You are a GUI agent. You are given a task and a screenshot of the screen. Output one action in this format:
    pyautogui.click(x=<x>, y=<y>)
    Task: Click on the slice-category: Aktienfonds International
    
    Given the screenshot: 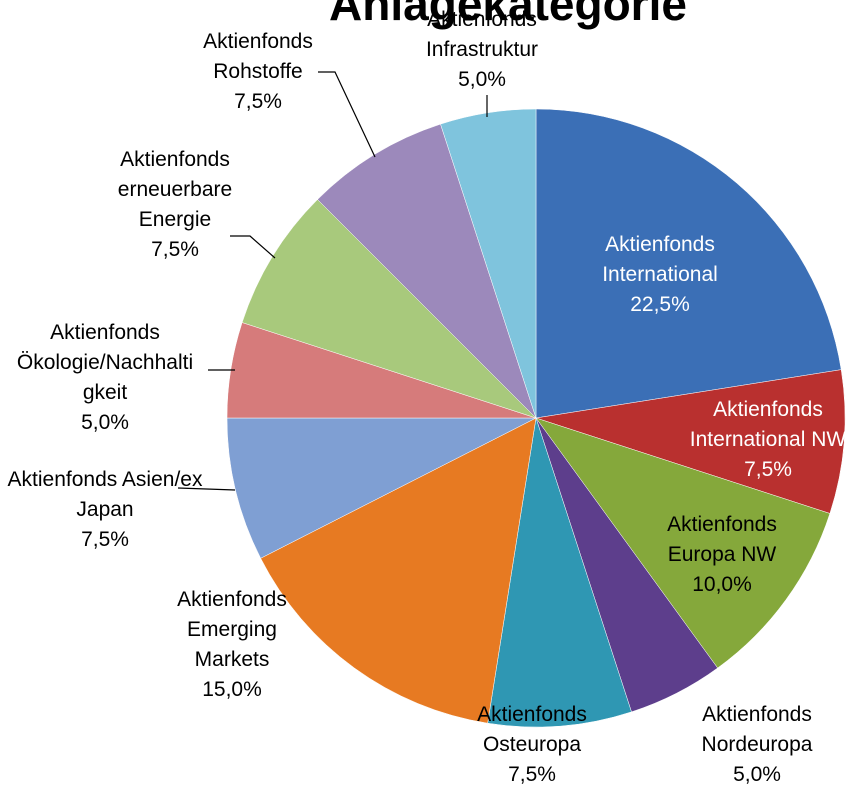 What is the action you would take?
    pyautogui.click(x=660, y=259)
    